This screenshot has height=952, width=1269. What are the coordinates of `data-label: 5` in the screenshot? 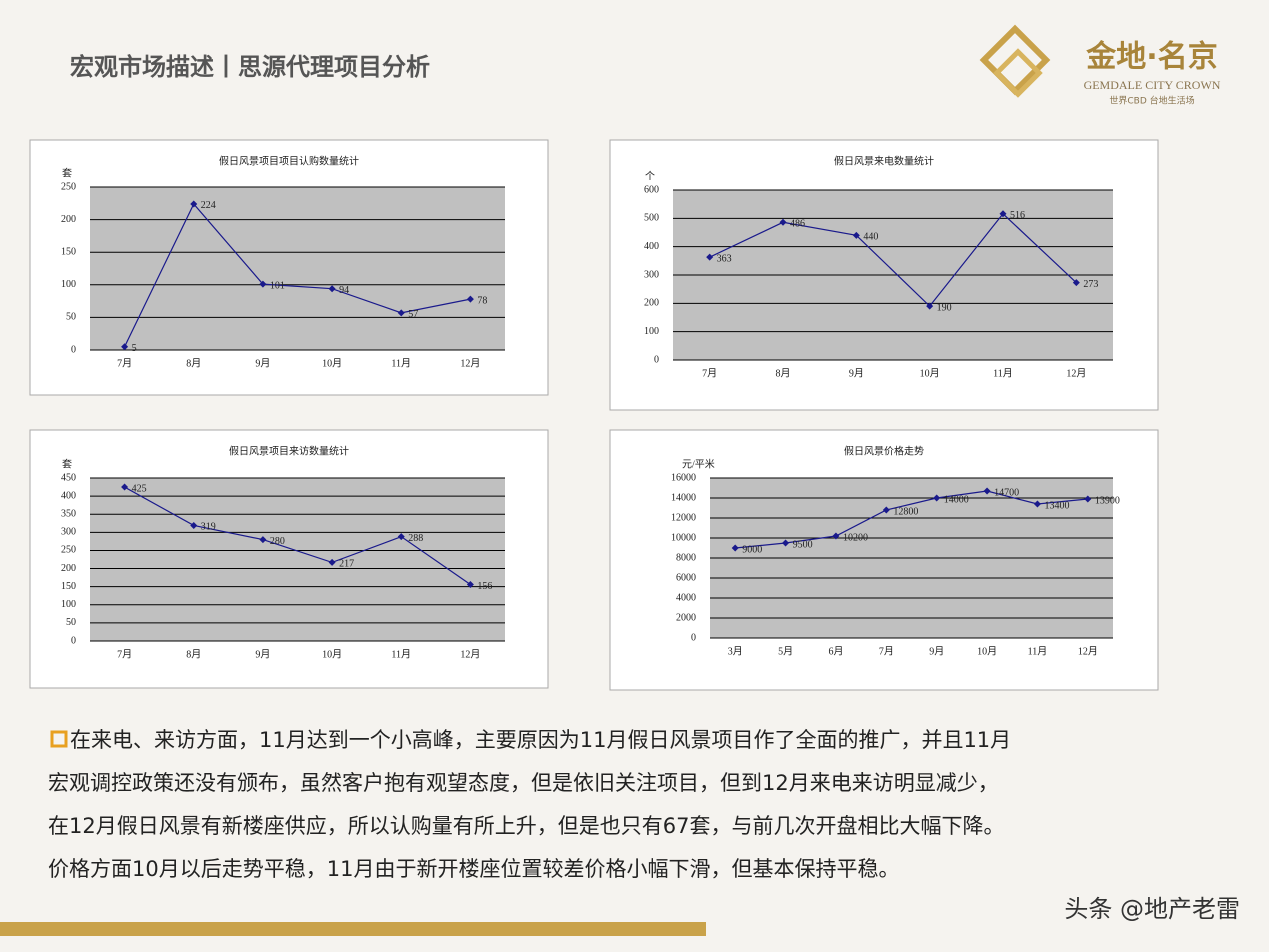 It's located at (134, 348).